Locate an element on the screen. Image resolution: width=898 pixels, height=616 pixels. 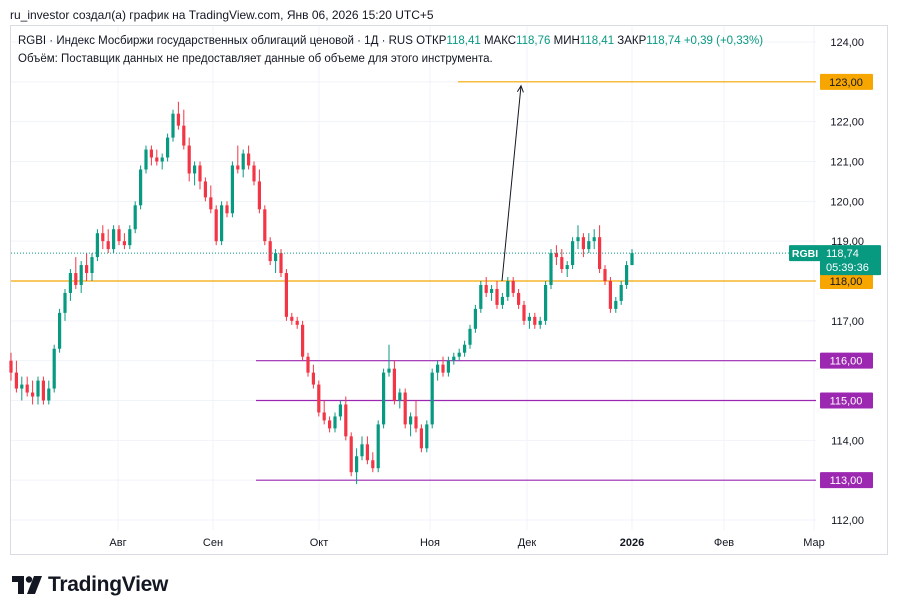
brand: TradingView is located at coordinates (90, 585).